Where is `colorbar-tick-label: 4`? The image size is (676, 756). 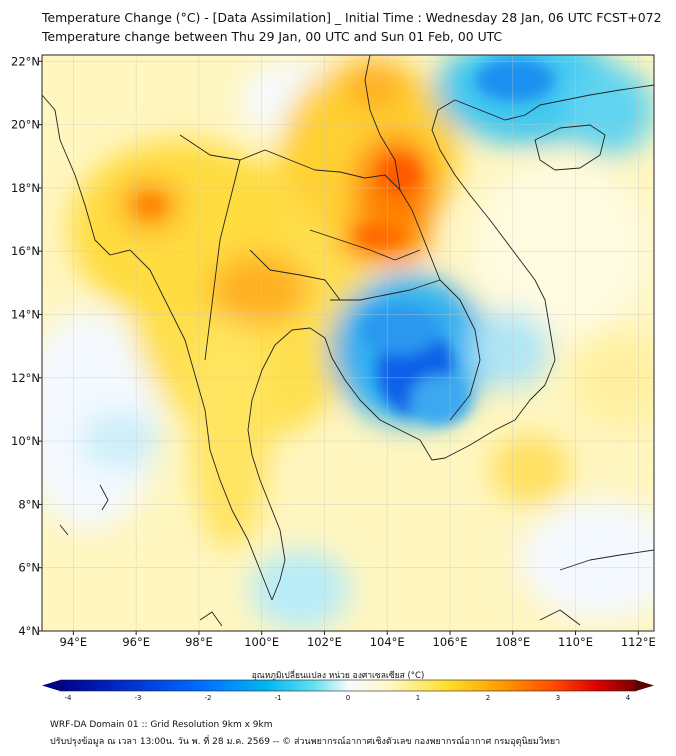 colorbar-tick-label: 4 is located at coordinates (628, 698).